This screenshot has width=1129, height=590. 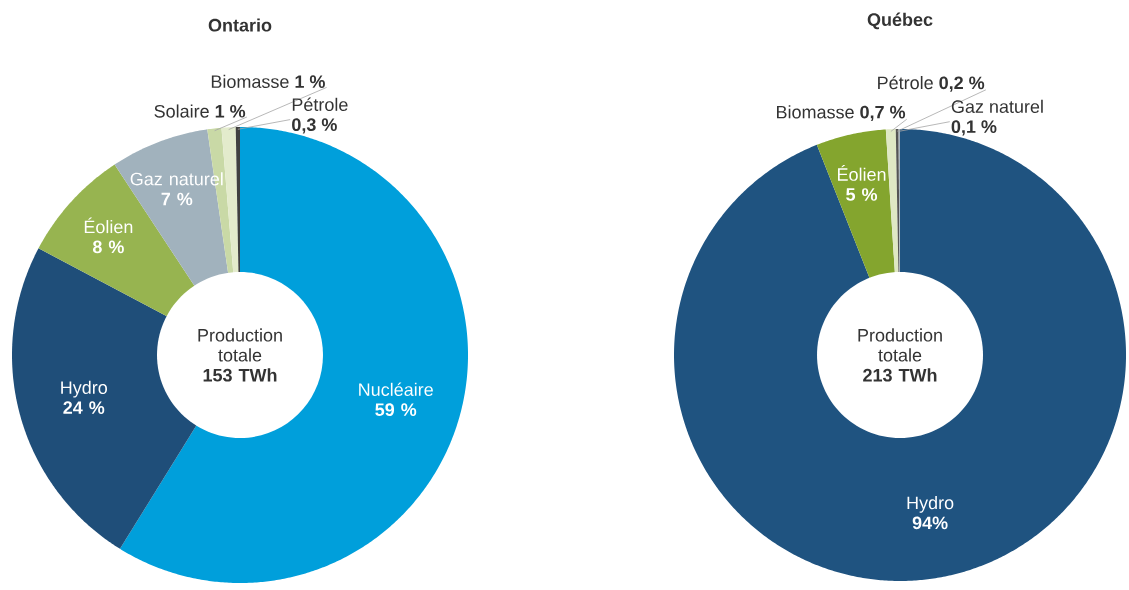 What do you see at coordinates (84, 407) in the screenshot?
I see `data-label: 24 %` at bounding box center [84, 407].